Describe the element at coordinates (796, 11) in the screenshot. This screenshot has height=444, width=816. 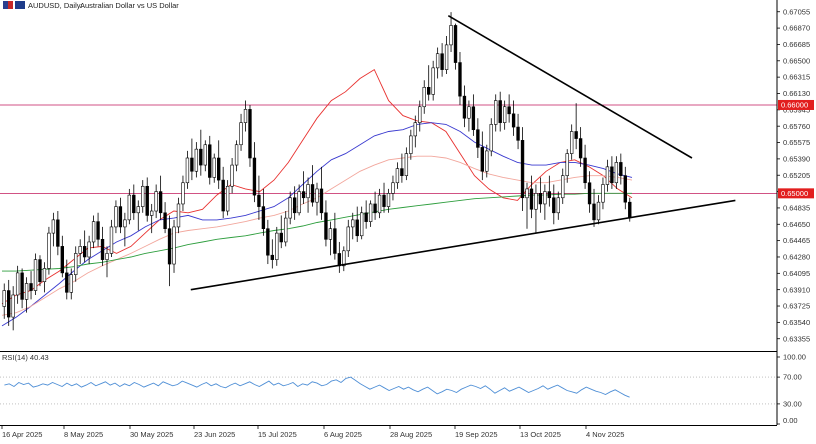
I see `price-tick-label: 0.67055` at that location.